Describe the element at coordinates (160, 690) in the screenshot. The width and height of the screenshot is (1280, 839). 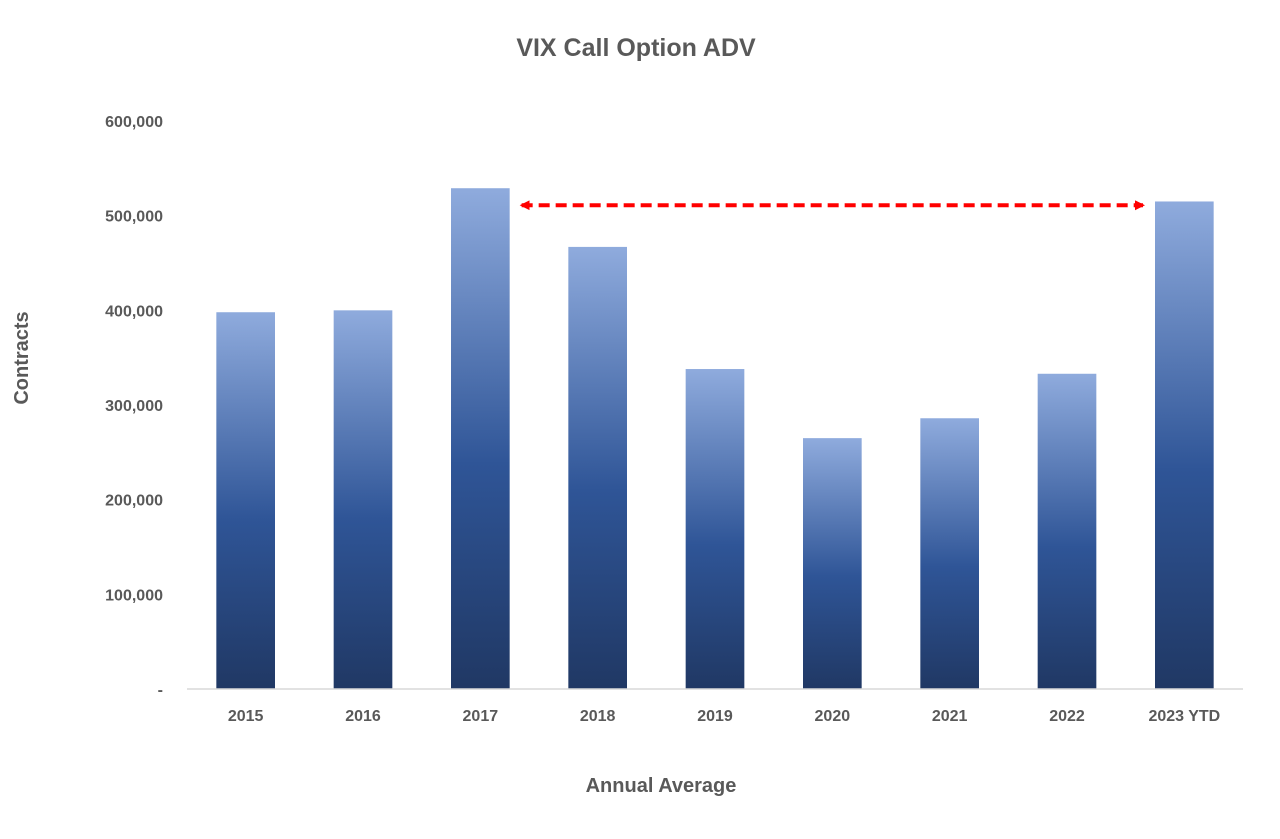
I see `y-tick-label: -` at that location.